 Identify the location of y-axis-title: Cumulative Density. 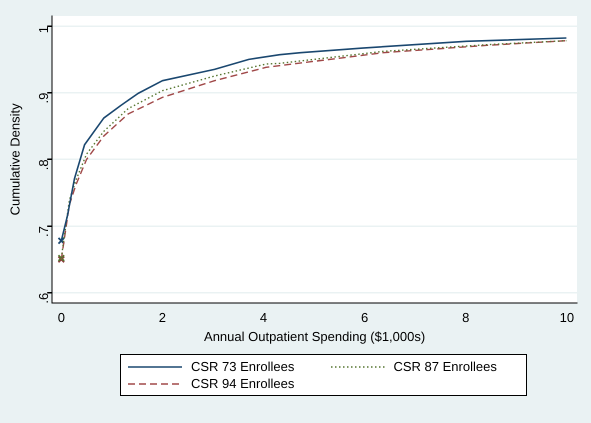
(14, 159).